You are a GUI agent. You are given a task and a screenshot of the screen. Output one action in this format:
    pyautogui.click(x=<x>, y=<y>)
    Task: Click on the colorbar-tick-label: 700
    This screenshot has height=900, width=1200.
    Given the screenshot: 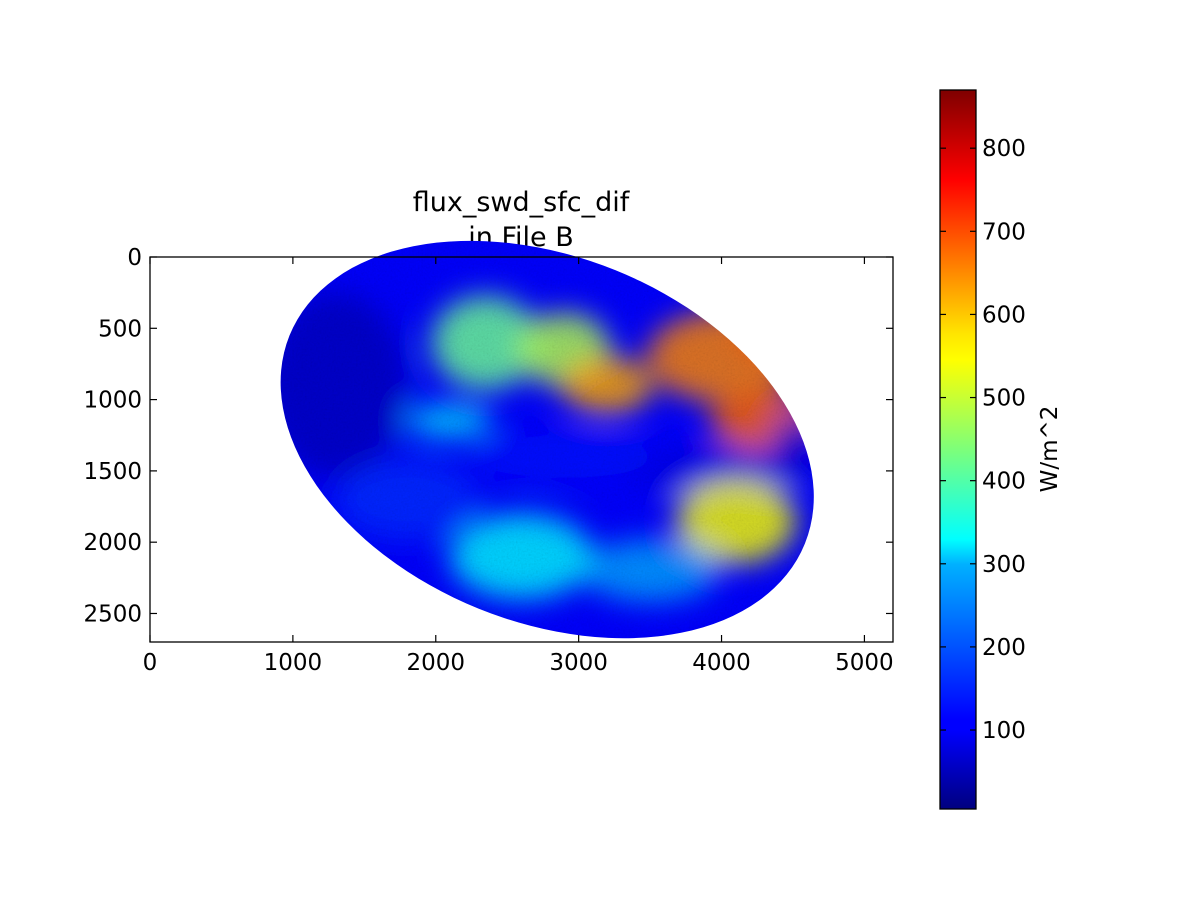 What is the action you would take?
    pyautogui.click(x=1004, y=232)
    